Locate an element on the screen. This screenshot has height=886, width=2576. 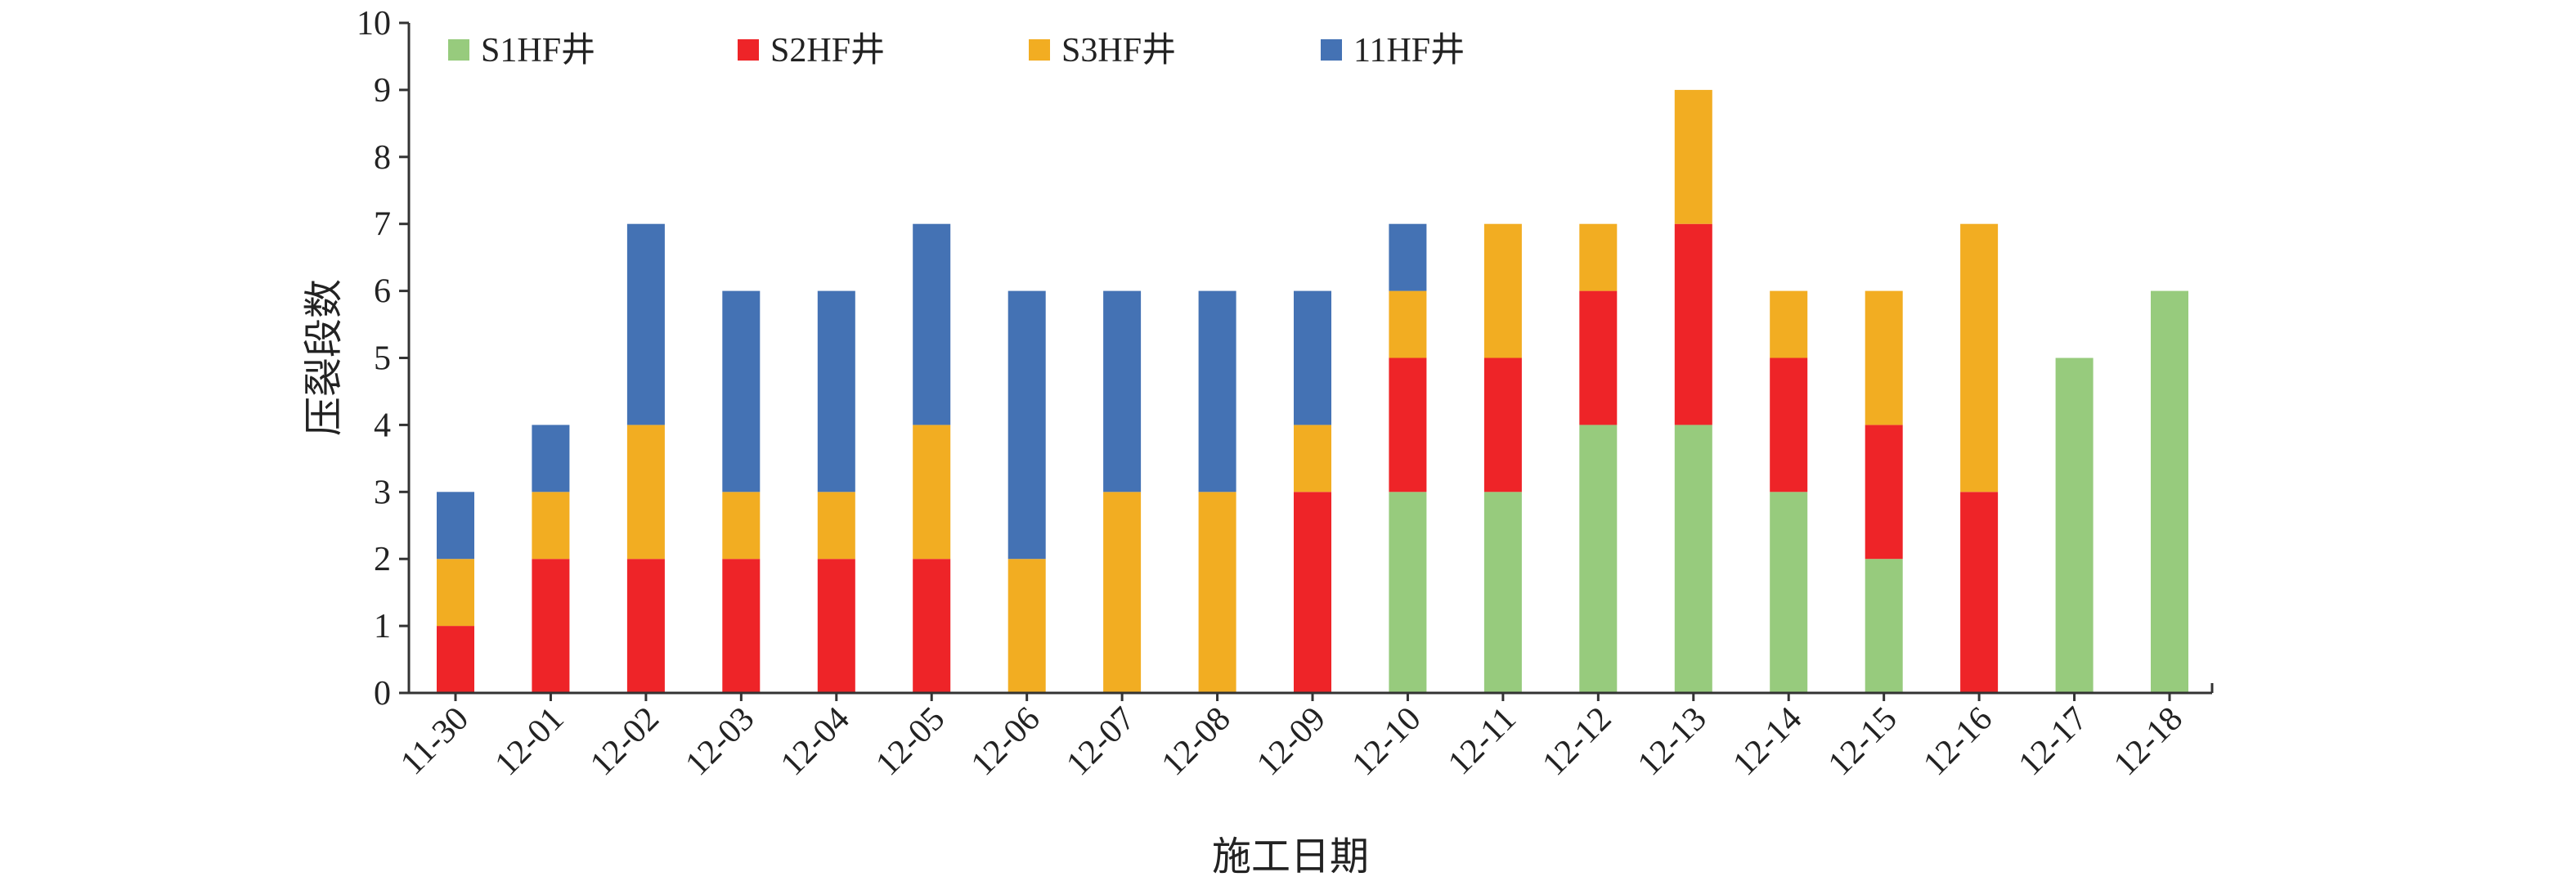
x-tick-label: 12-11 is located at coordinates (1482, 741).